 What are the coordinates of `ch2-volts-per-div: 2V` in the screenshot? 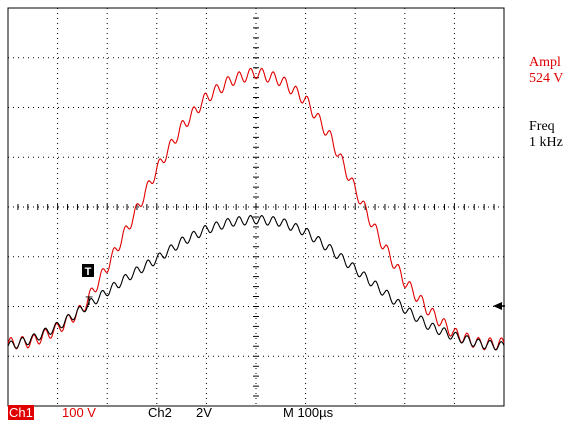 It's located at (204, 412).